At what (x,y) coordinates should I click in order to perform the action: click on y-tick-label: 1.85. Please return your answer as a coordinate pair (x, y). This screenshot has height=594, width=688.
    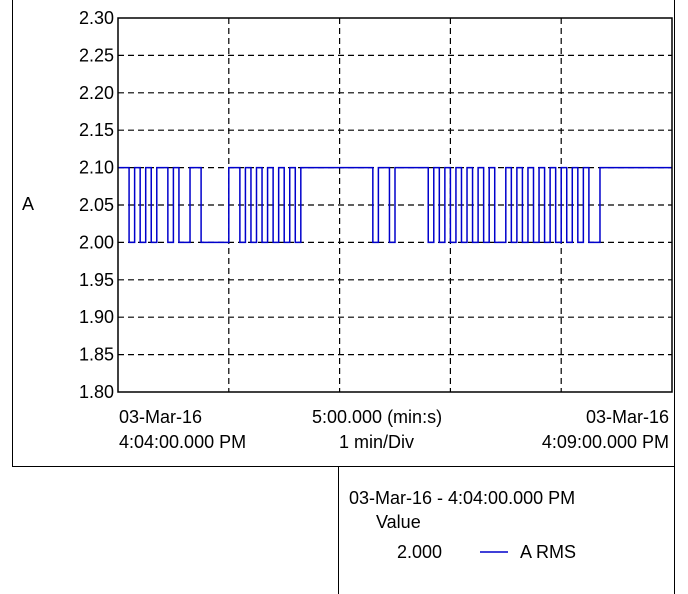
    Looking at the image, I should click on (96, 355).